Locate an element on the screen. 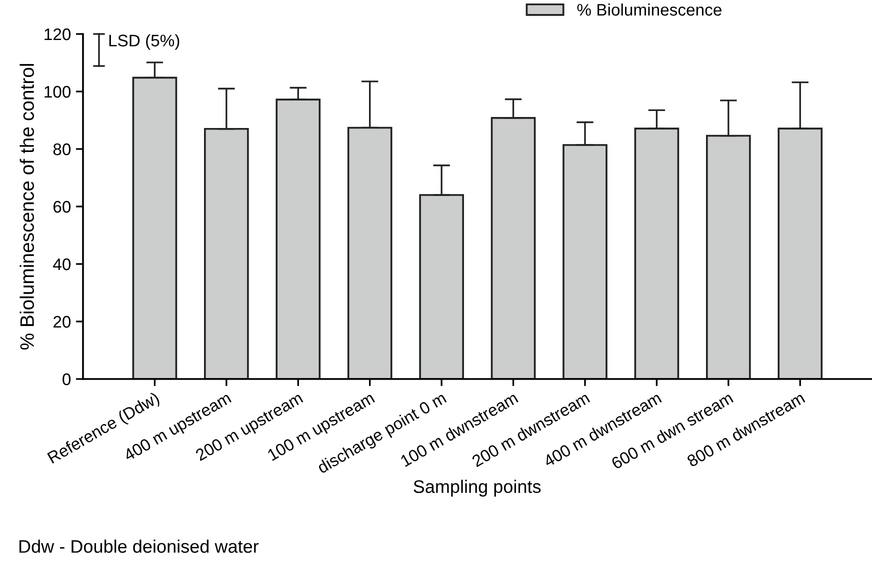 The width and height of the screenshot is (872, 568). legend-label: % Bioluminescence is located at coordinates (649, 9).